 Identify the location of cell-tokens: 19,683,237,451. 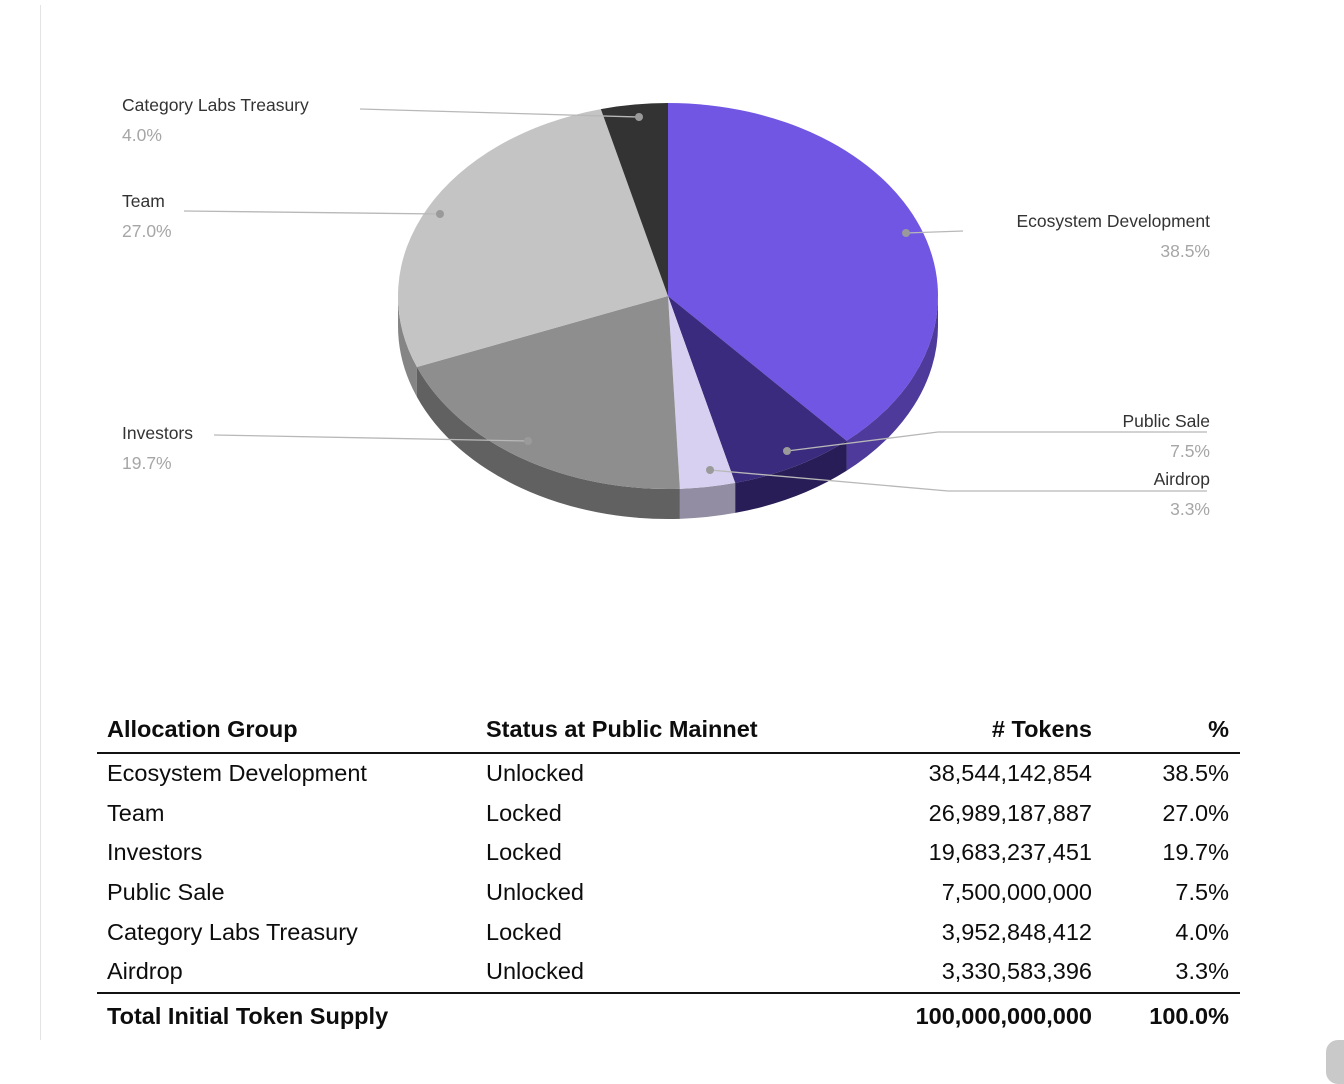
(1010, 852).